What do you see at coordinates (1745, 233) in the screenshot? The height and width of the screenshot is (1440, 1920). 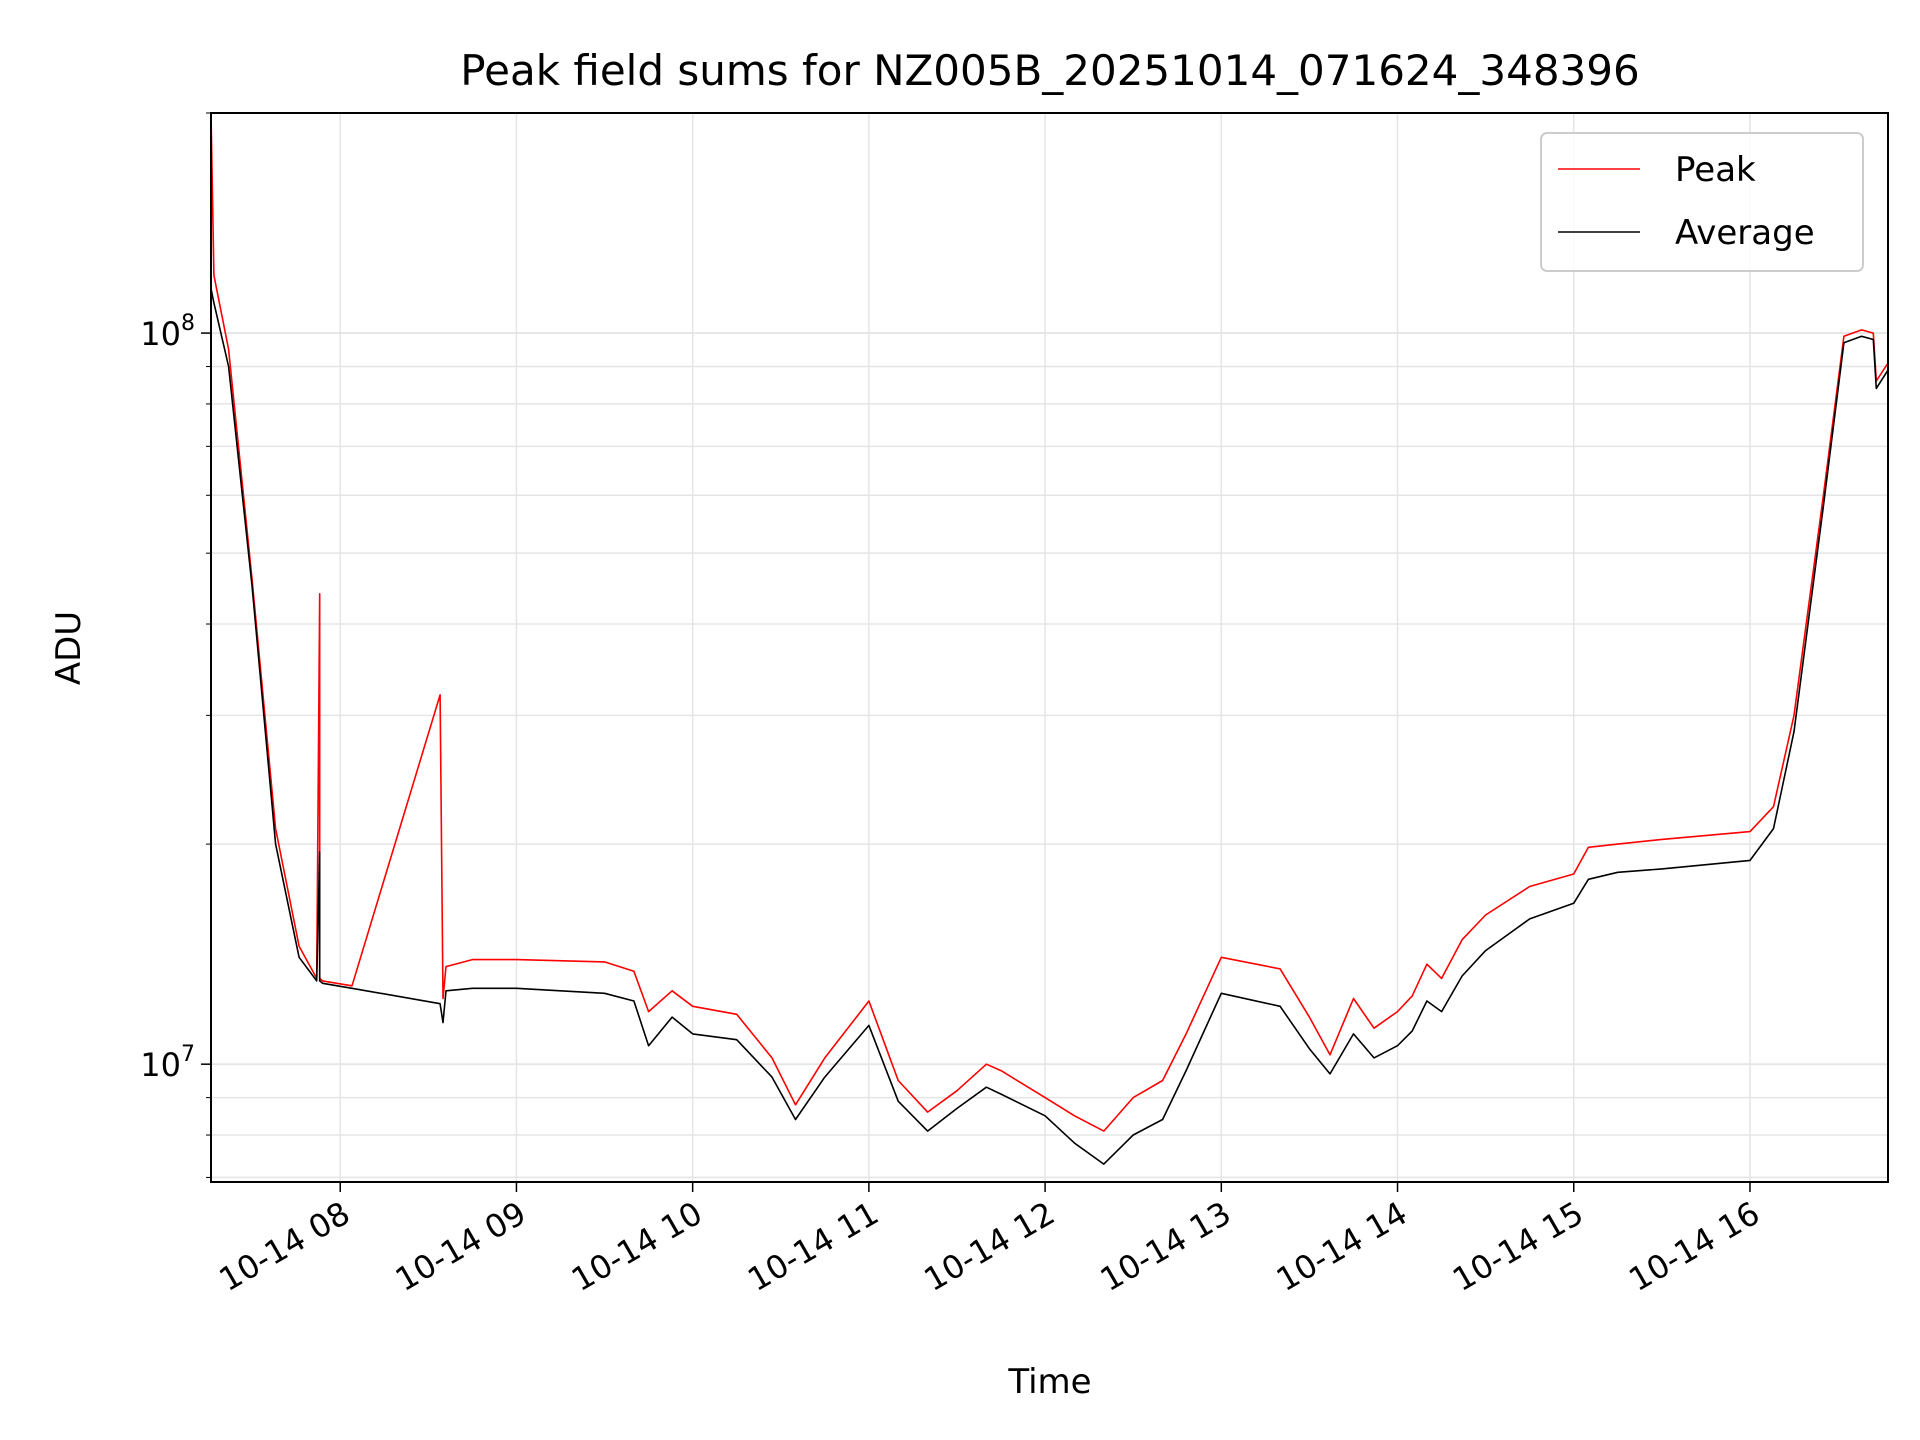 I see `legend-label-average: Average` at bounding box center [1745, 233].